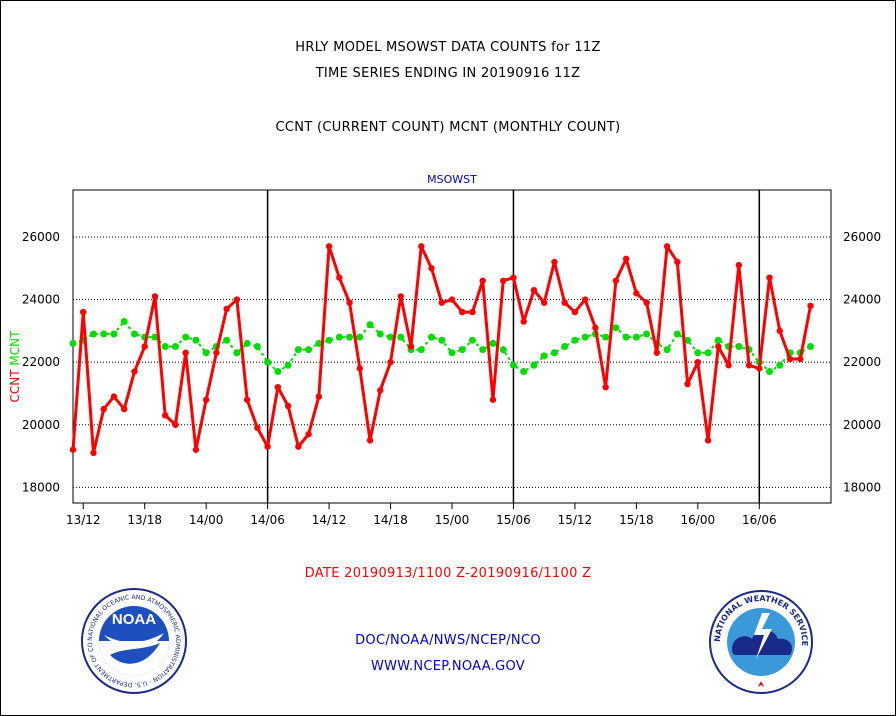 The height and width of the screenshot is (716, 896). I want to click on header-line-2: TIME SERIES ENDING IN 20190916 11Z, so click(448, 73).